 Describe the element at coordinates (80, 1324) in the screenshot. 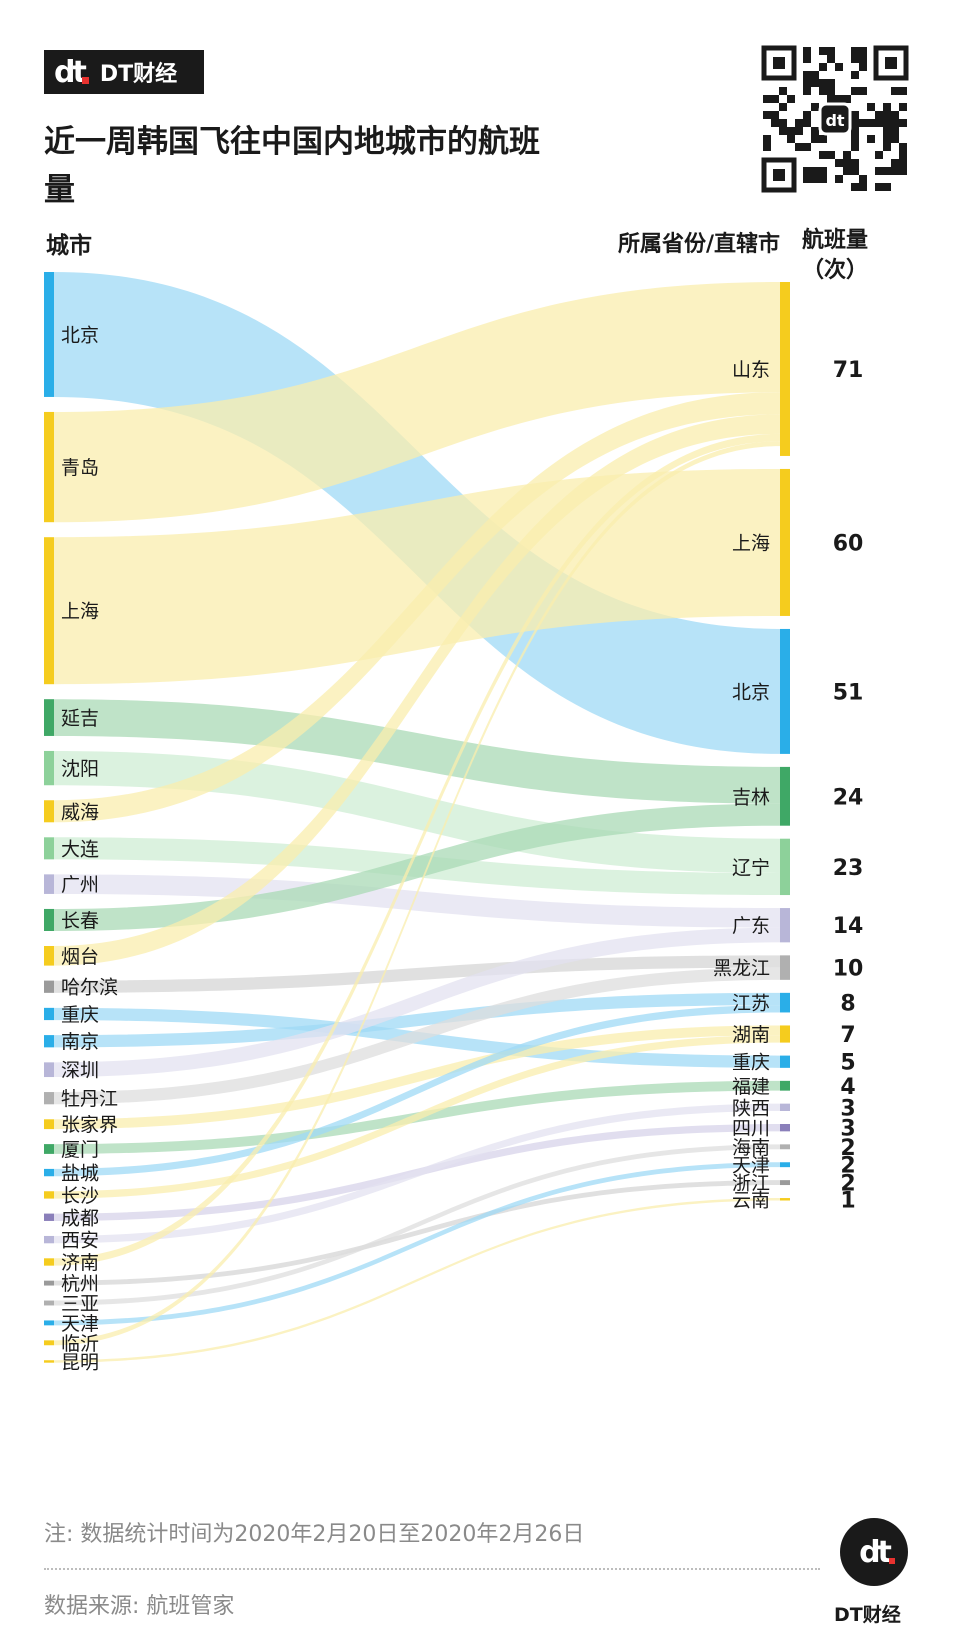

I see `source-label: 天津` at that location.